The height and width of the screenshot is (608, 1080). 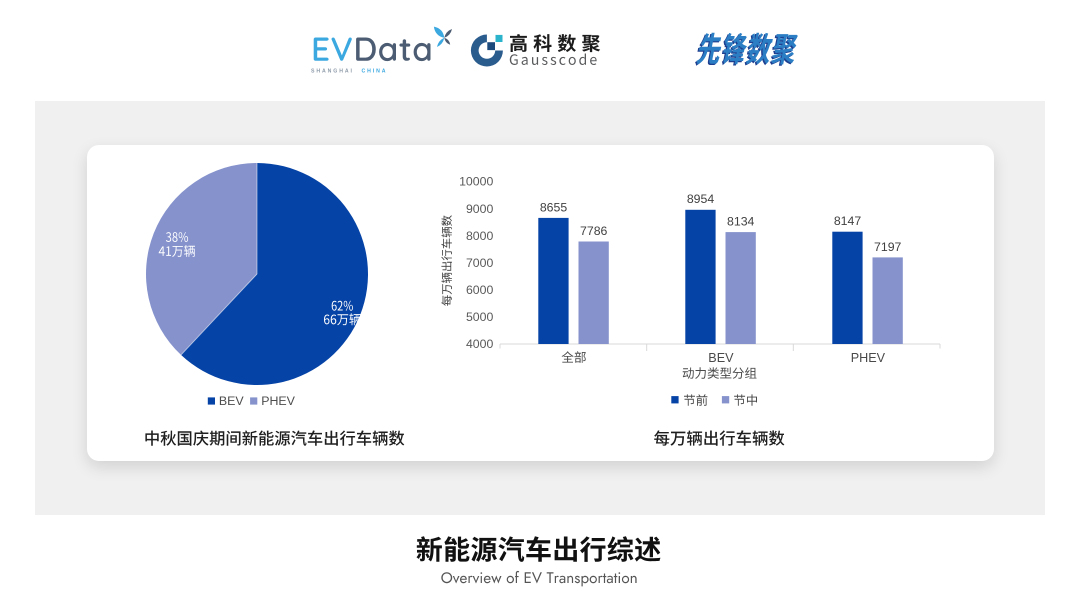 What do you see at coordinates (375, 72) in the screenshot?
I see `svg-text: CHINA` at bounding box center [375, 72].